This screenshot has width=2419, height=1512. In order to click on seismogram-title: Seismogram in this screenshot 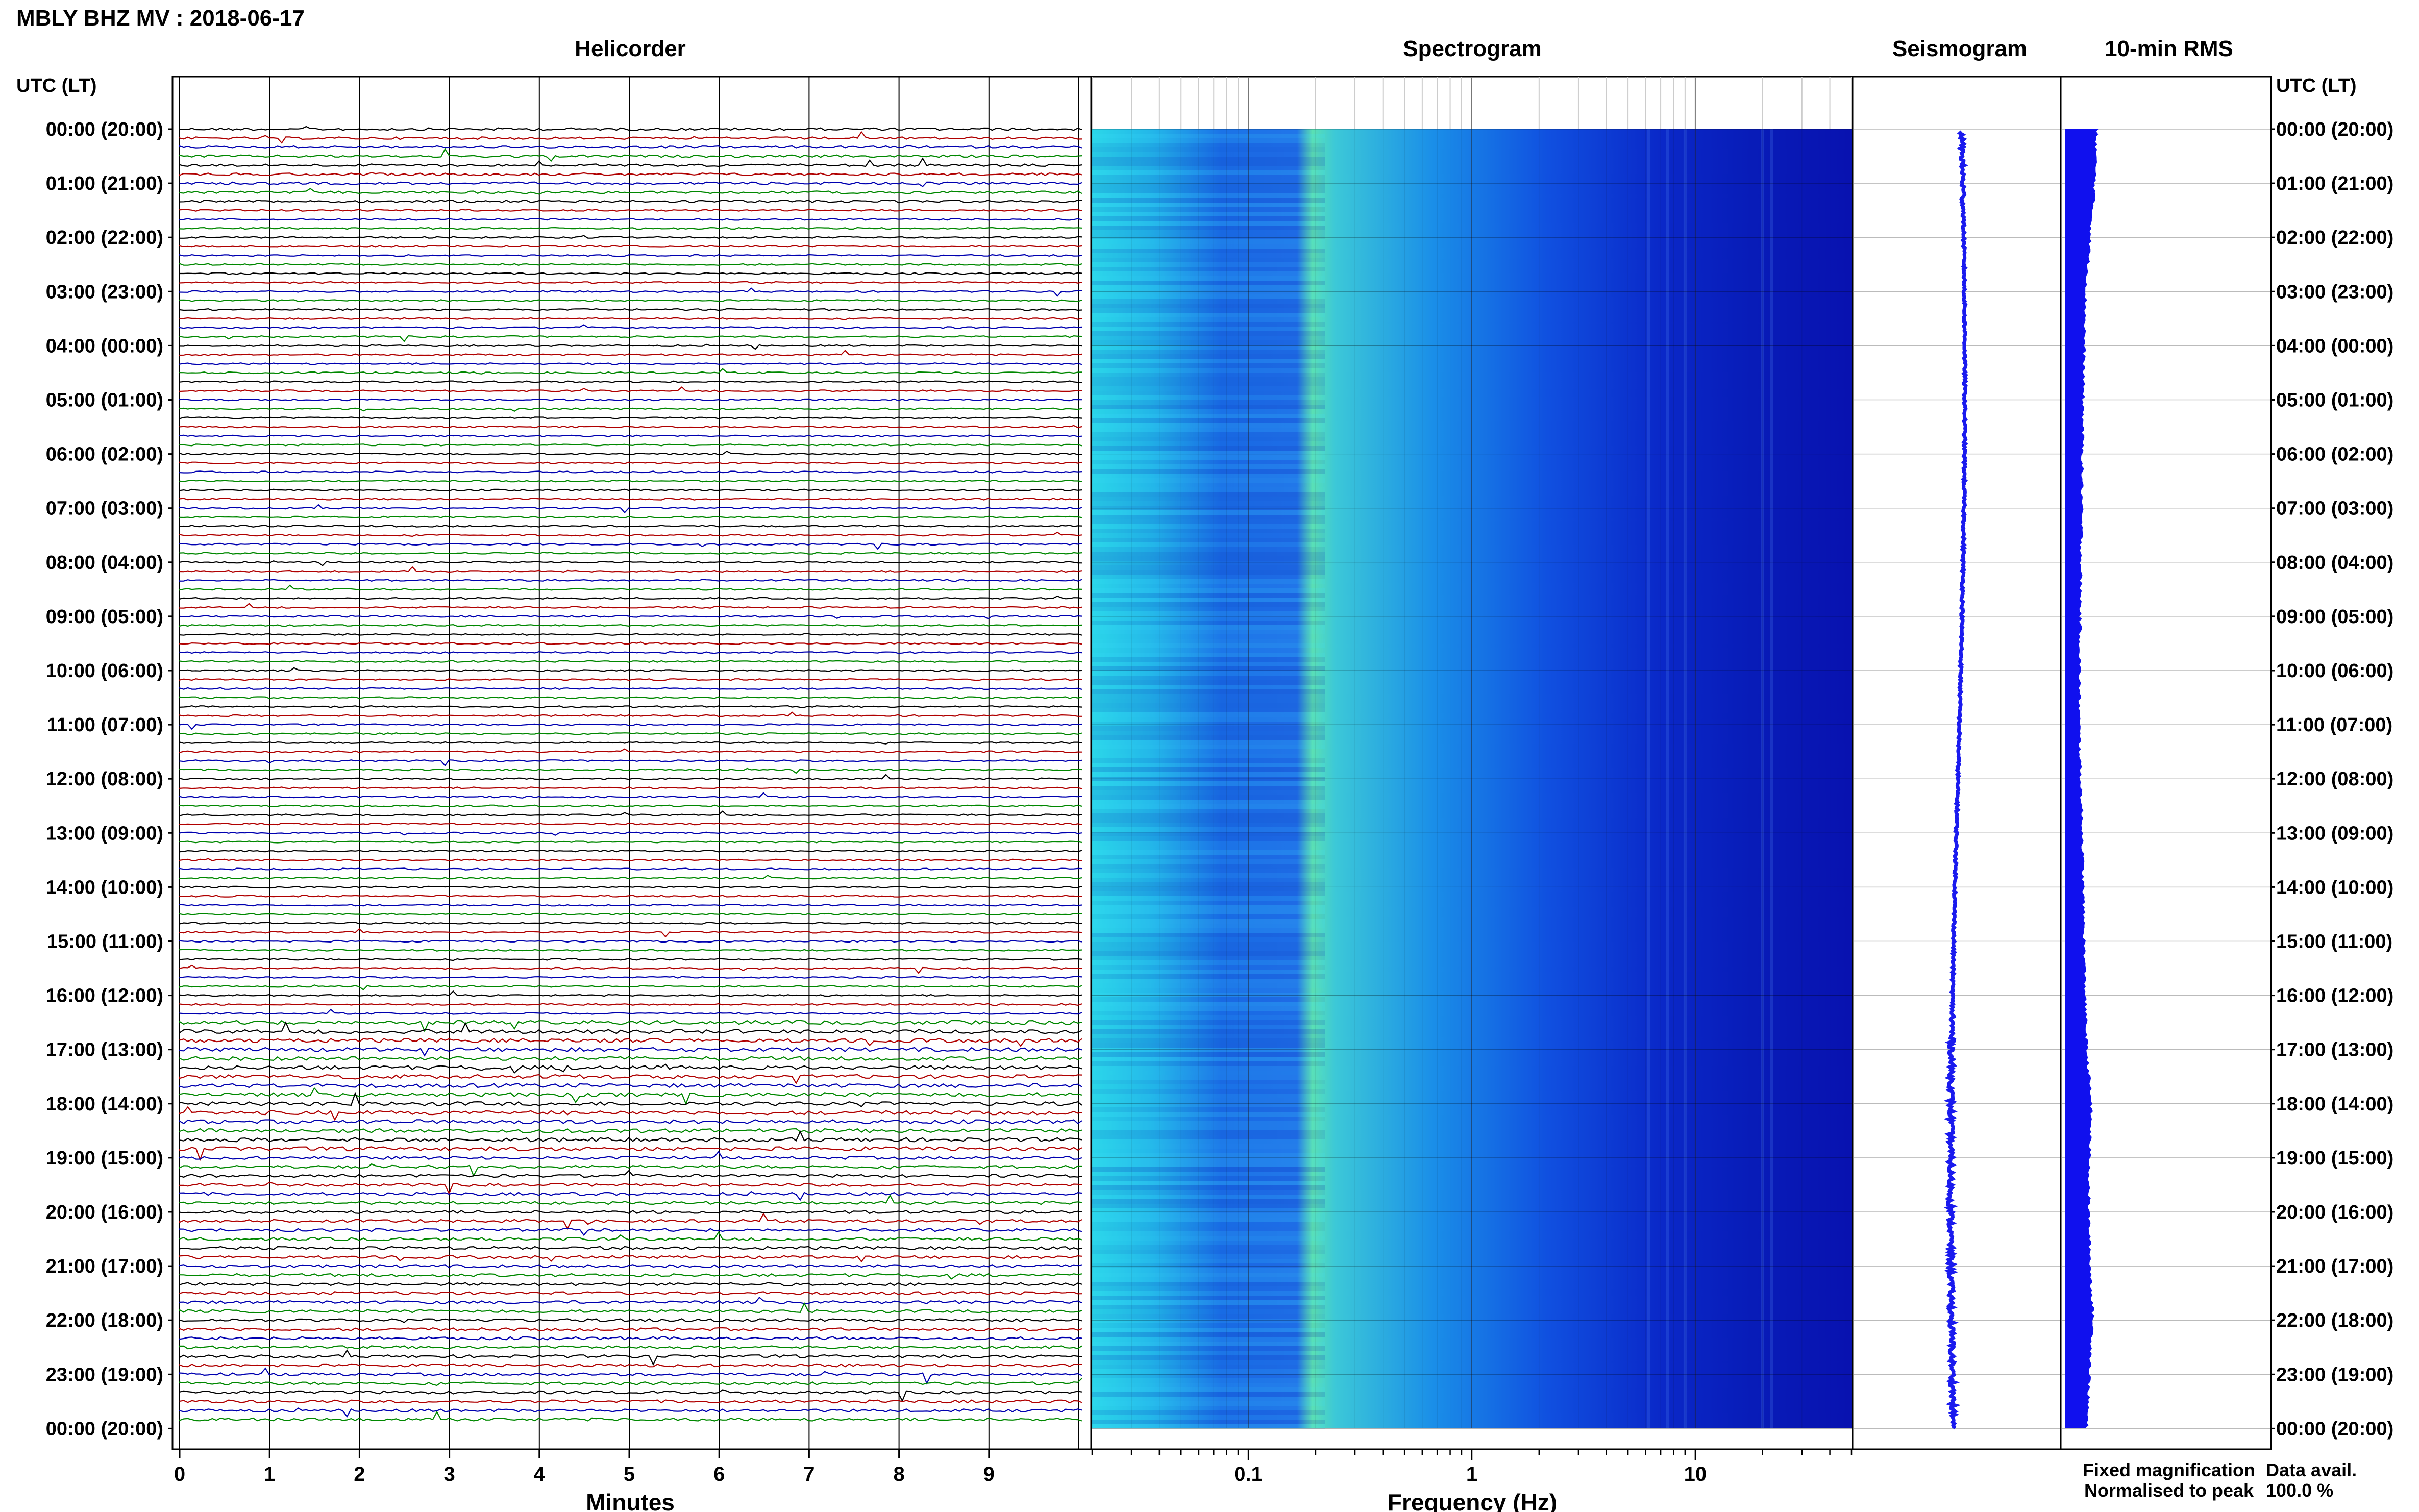, I will do `click(1959, 48)`.